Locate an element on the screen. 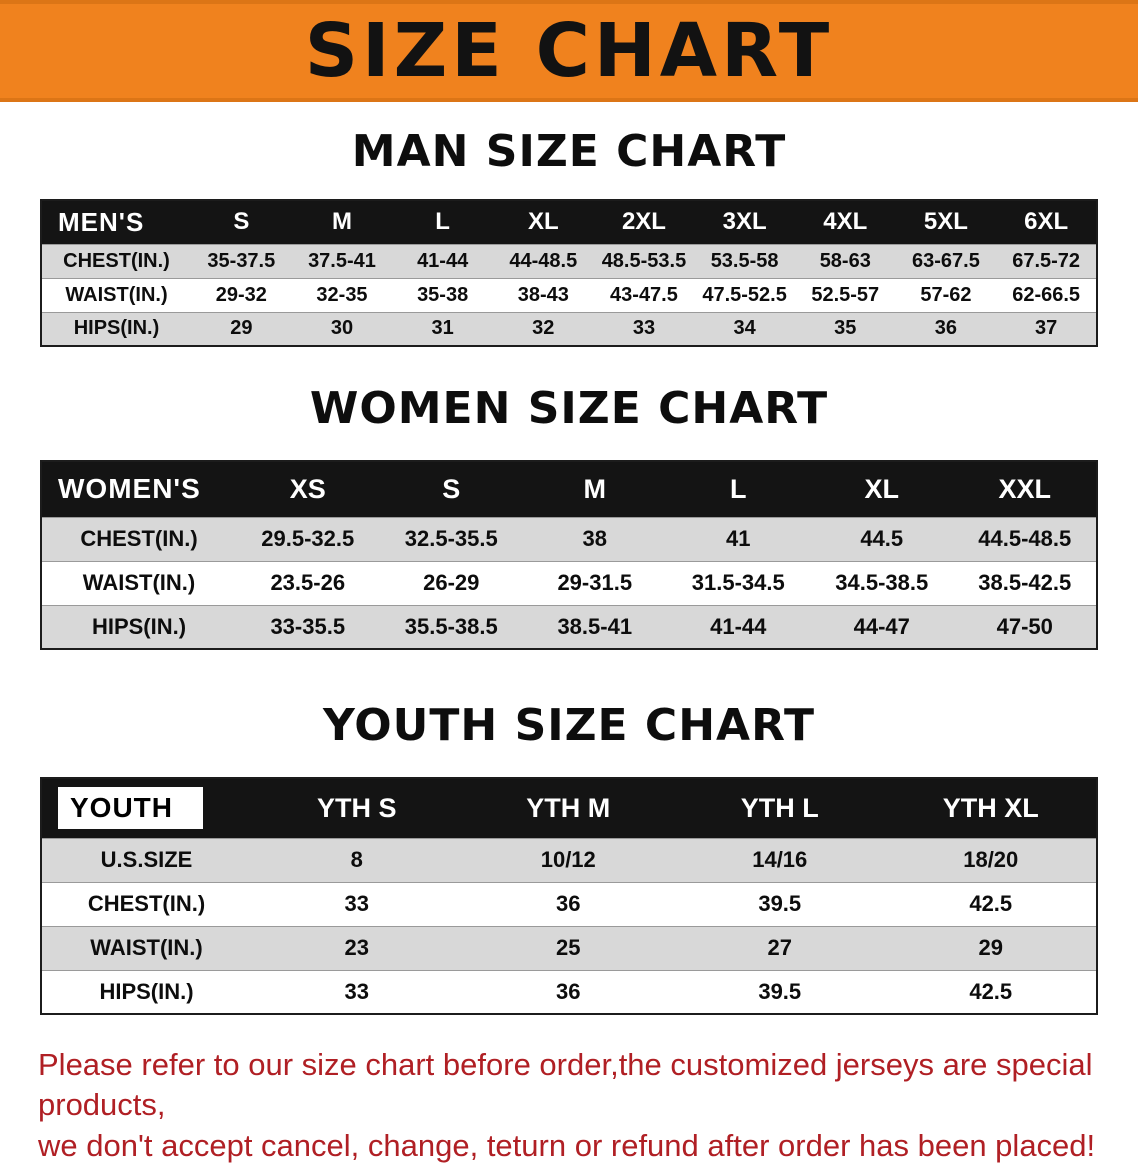  cell: 35 is located at coordinates (845, 328).